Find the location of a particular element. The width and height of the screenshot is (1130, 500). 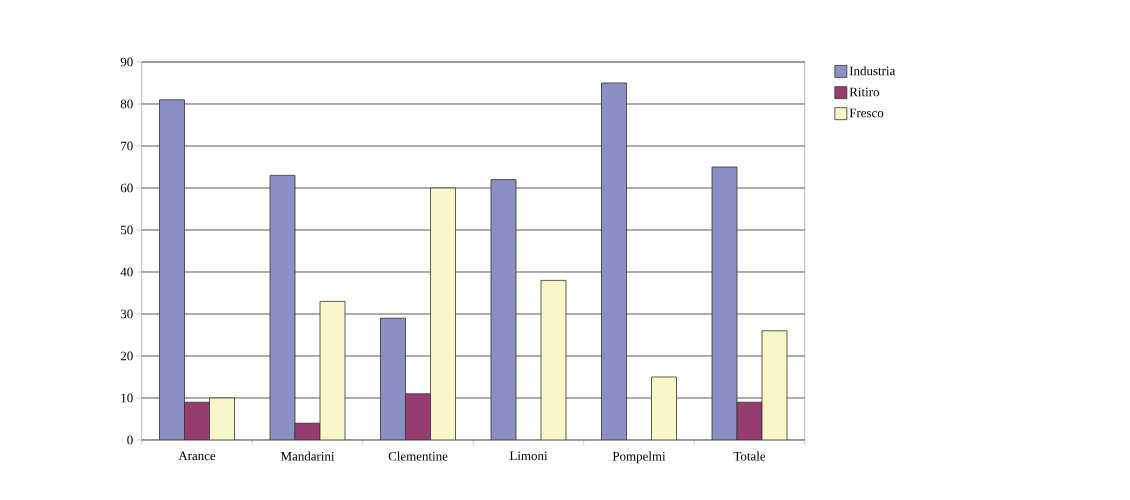

y-tick-label: 30 is located at coordinates (126, 314).